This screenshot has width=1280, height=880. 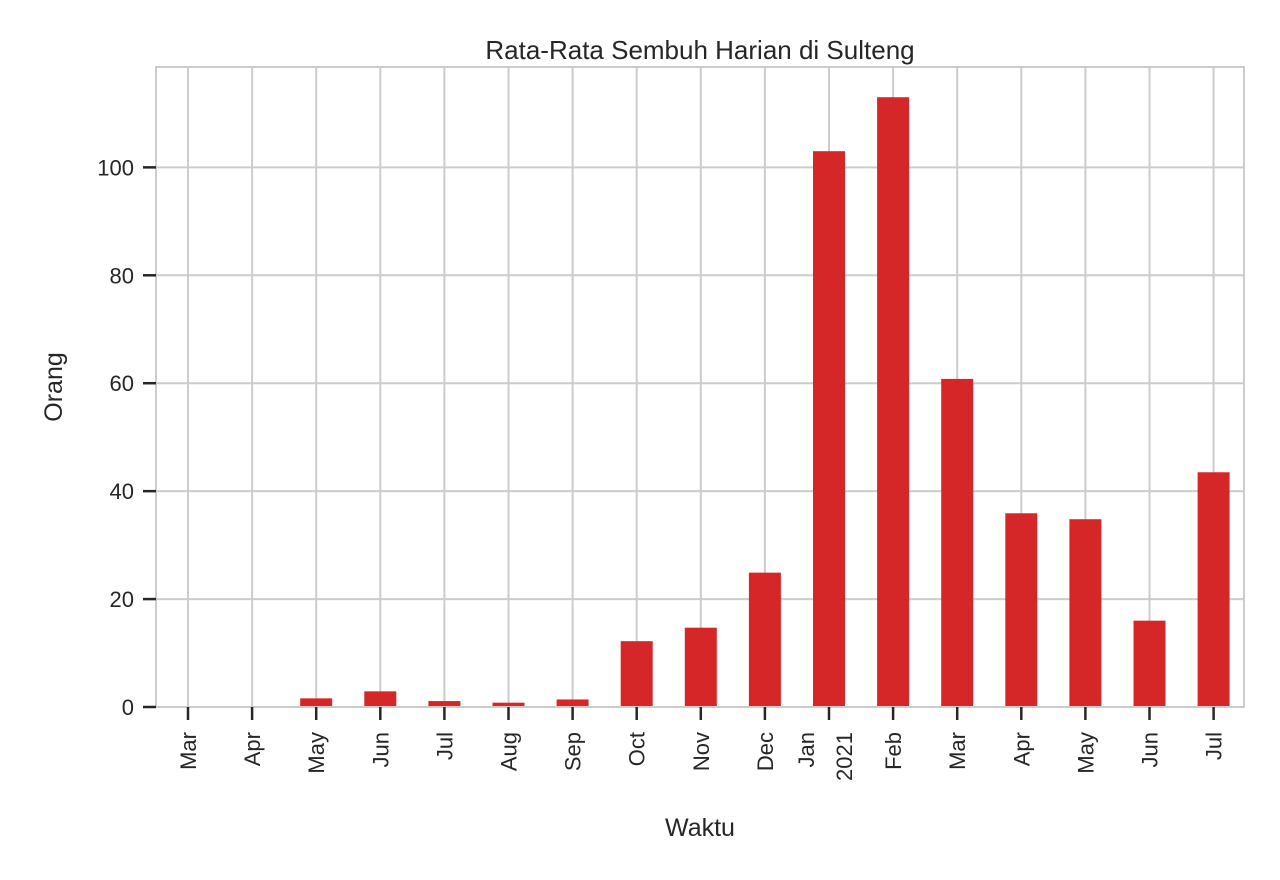 I want to click on x-tick-label: Feb, so click(x=893, y=751).